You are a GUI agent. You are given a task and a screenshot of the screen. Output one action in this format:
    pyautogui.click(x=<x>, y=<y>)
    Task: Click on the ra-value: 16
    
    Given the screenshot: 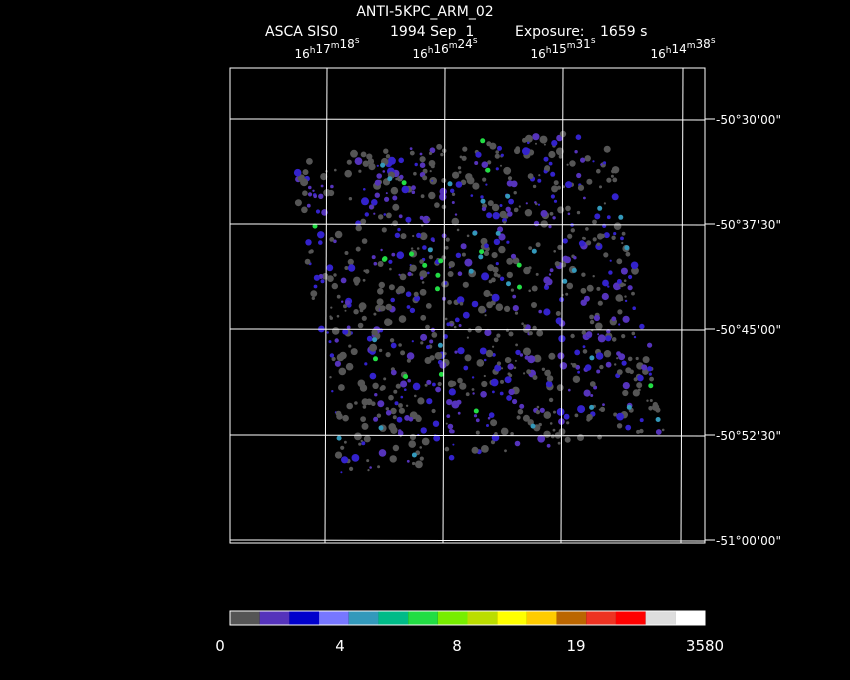 What is the action you would take?
    pyautogui.click(x=440, y=49)
    